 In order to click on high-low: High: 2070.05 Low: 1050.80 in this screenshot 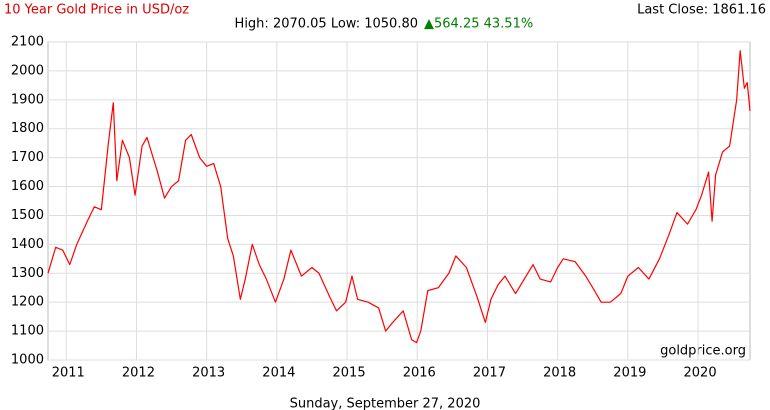, I will do `click(326, 24)`.